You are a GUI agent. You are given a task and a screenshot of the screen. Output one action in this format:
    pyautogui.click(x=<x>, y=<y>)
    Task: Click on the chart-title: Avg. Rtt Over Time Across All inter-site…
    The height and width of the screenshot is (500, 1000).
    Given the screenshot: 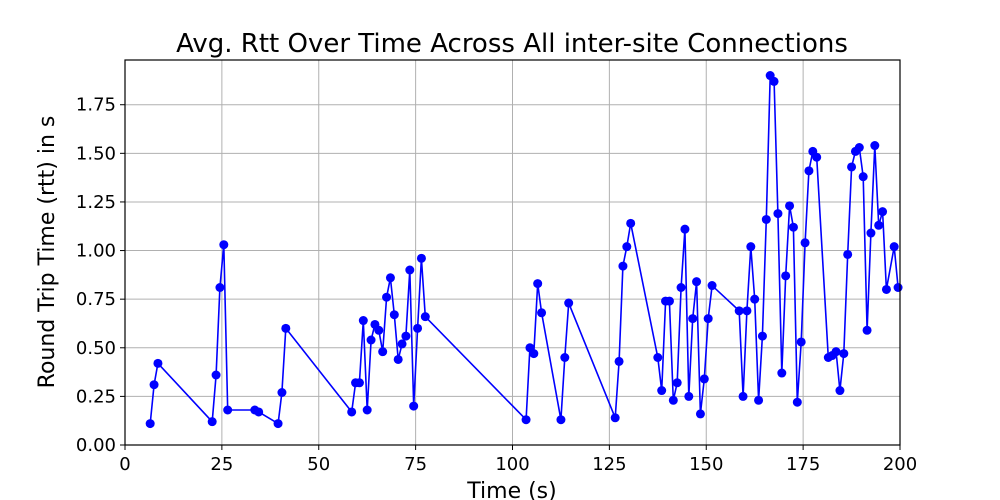 What is the action you would take?
    pyautogui.click(x=512, y=44)
    